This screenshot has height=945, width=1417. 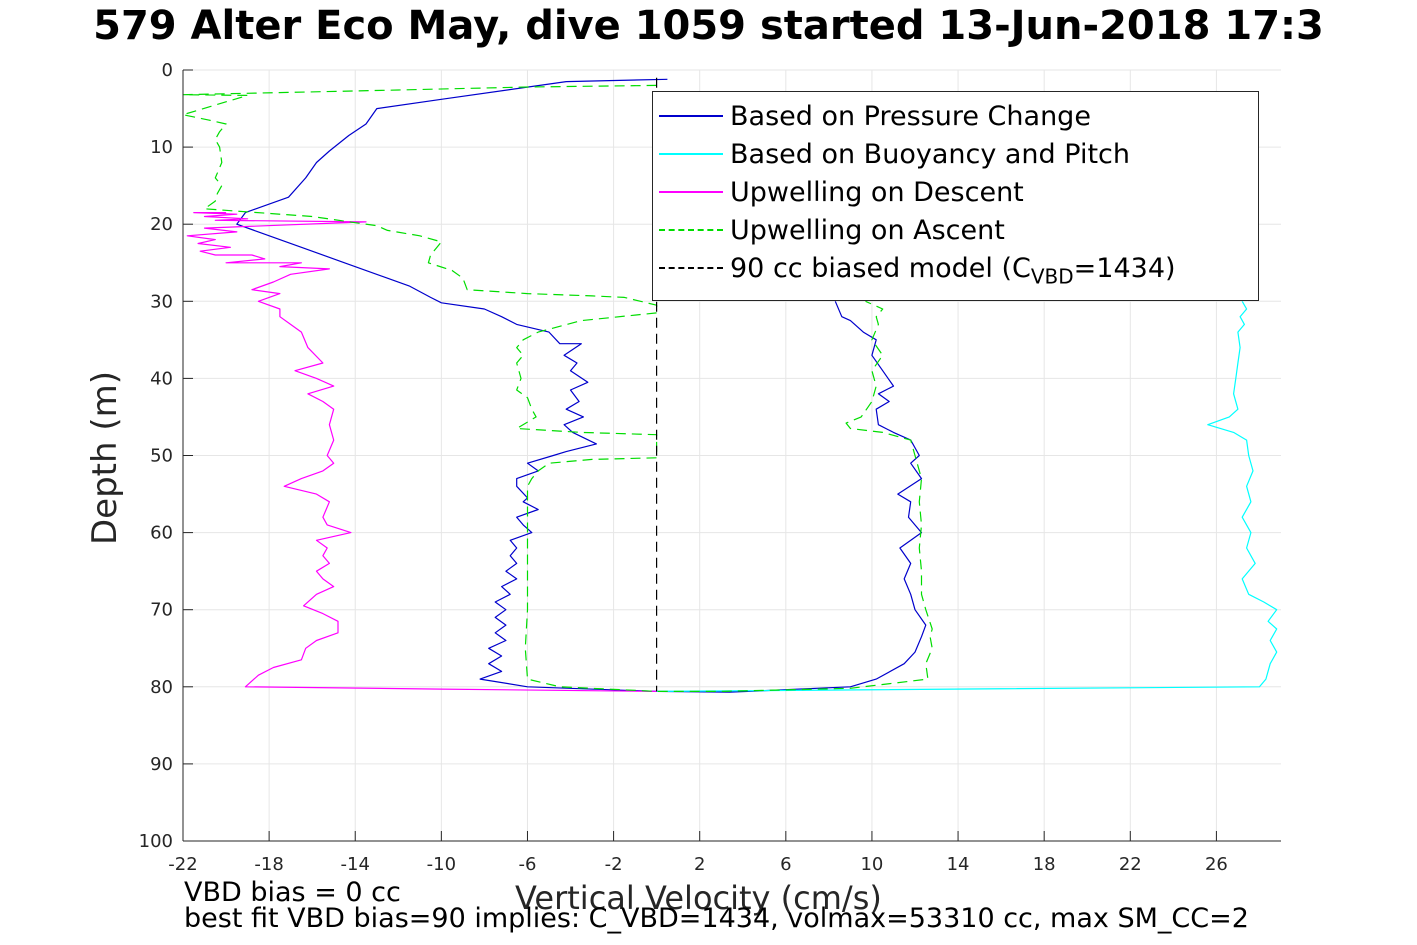 I want to click on x-tick-label: -10, so click(x=441, y=864).